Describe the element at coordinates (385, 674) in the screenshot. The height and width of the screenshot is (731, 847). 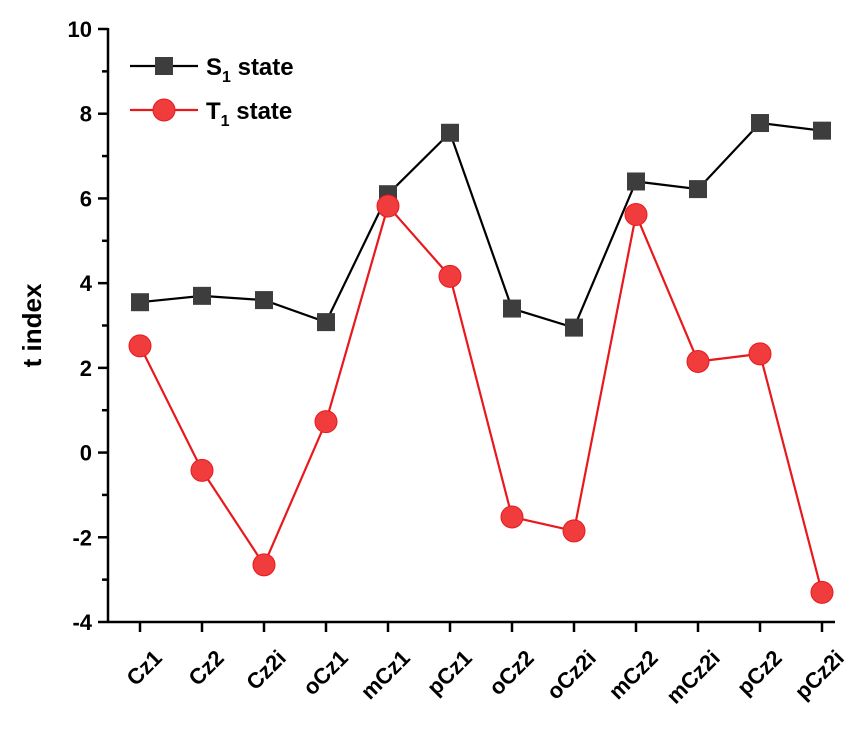
I see `x-tick-label: mCz1` at that location.